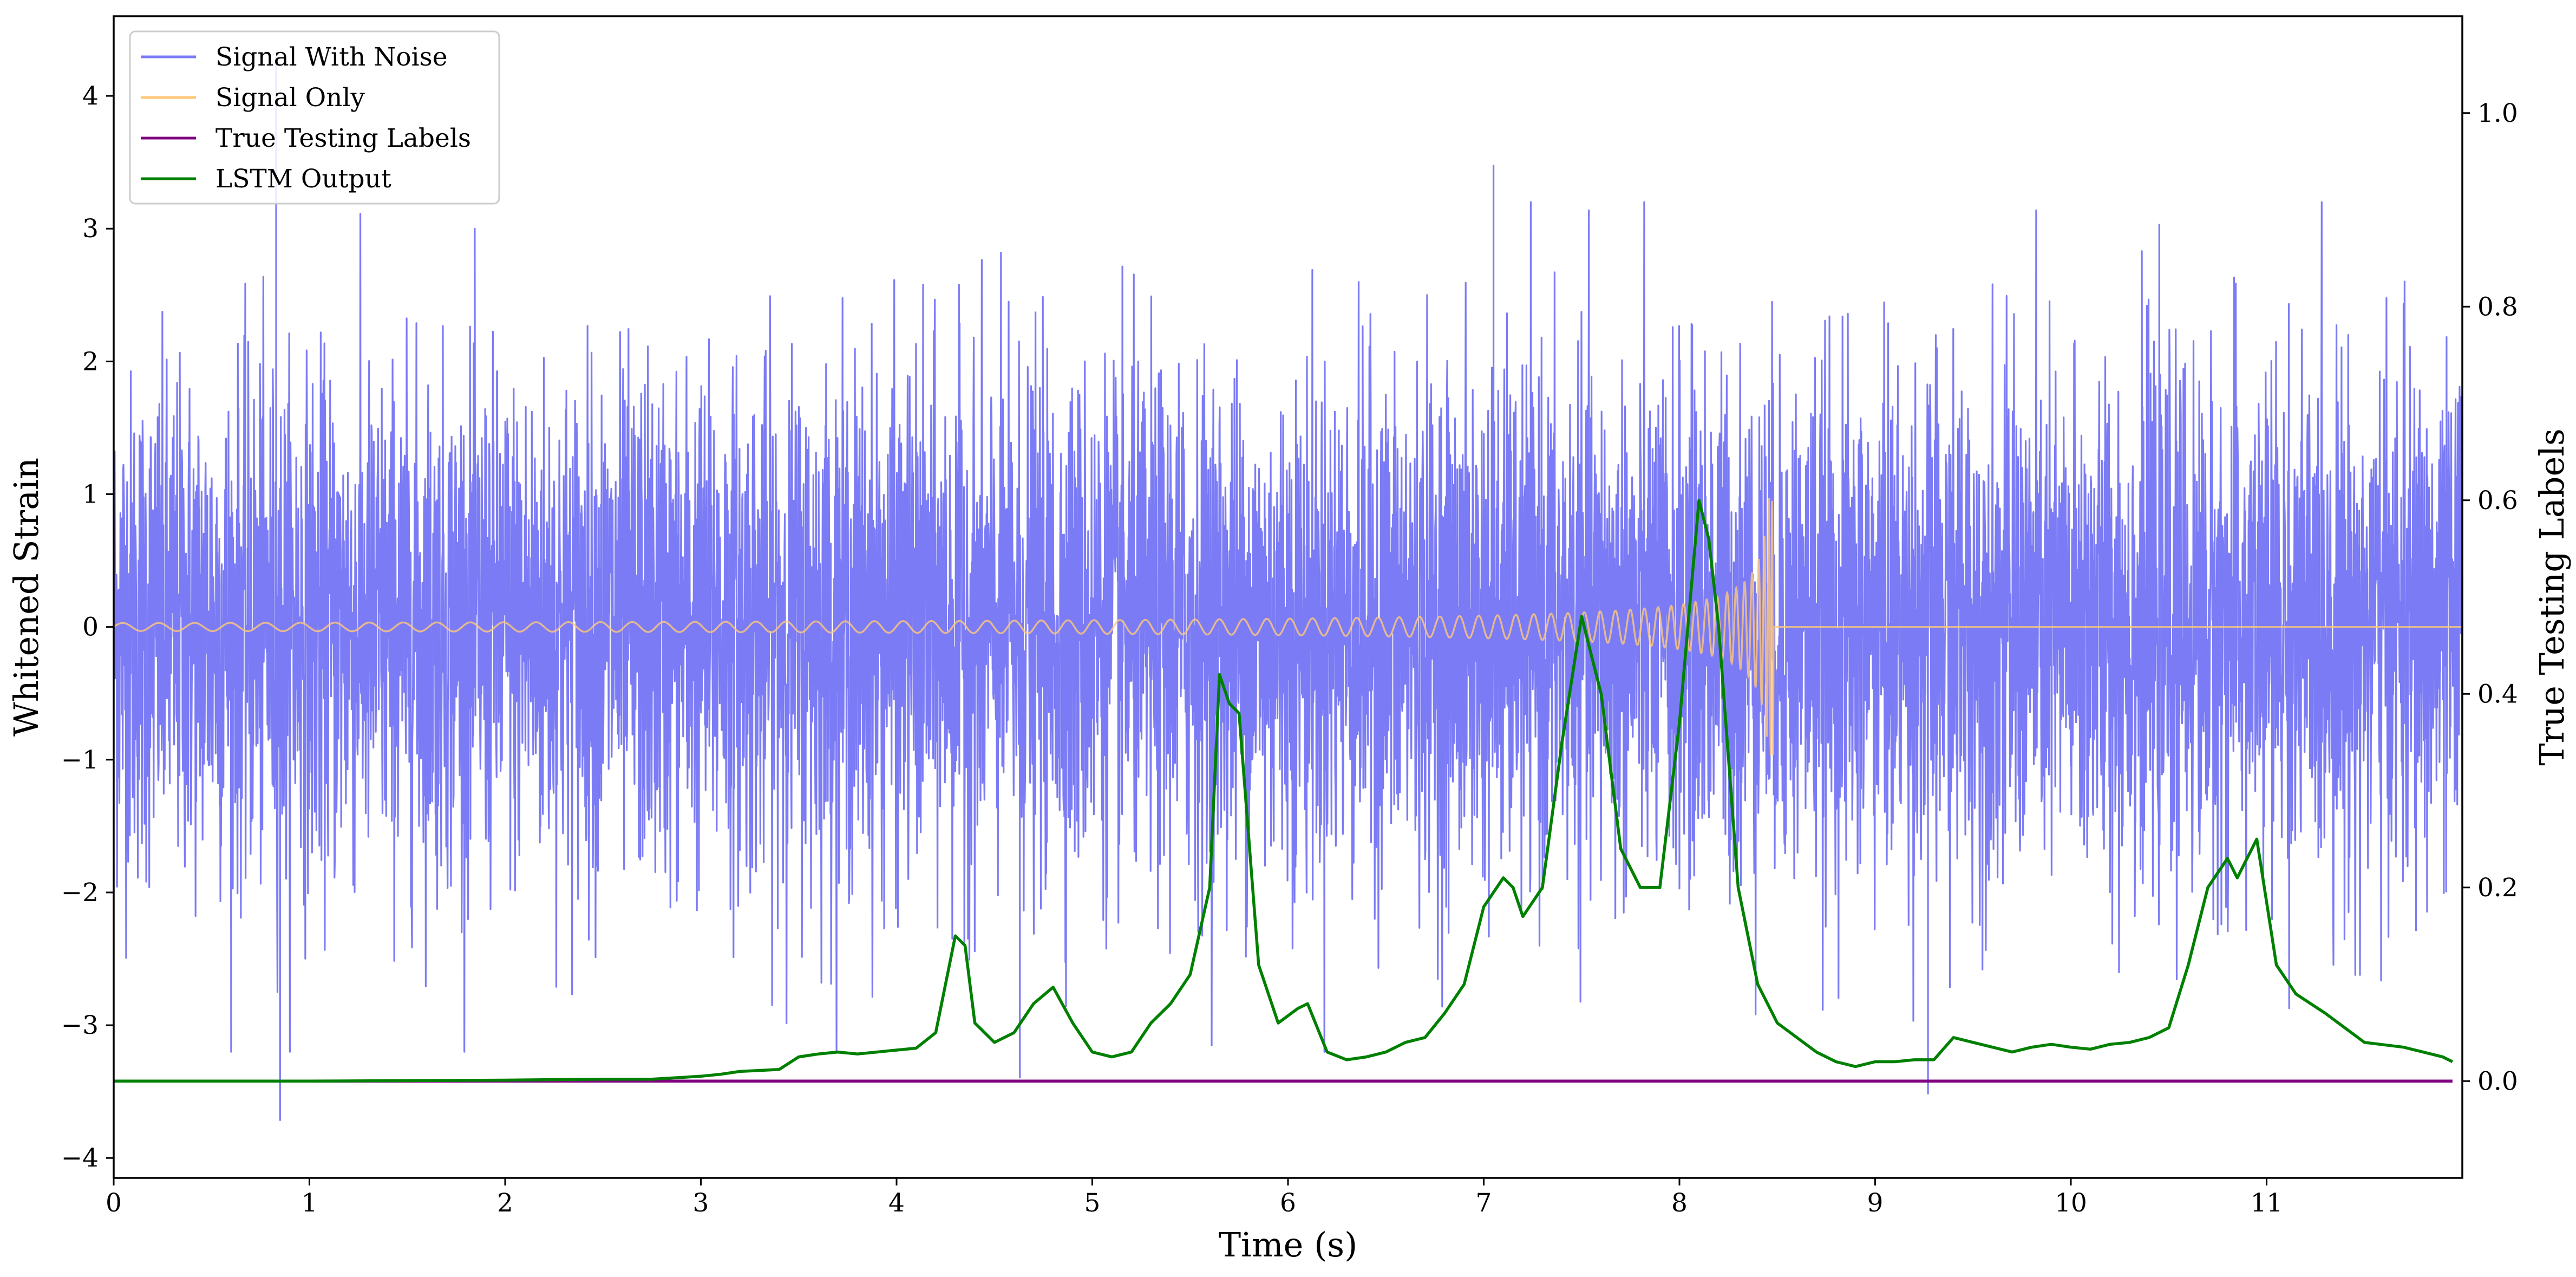 The image size is (2576, 1277). Describe the element at coordinates (310, 1203) in the screenshot. I see `x-tick-label: 1` at that location.